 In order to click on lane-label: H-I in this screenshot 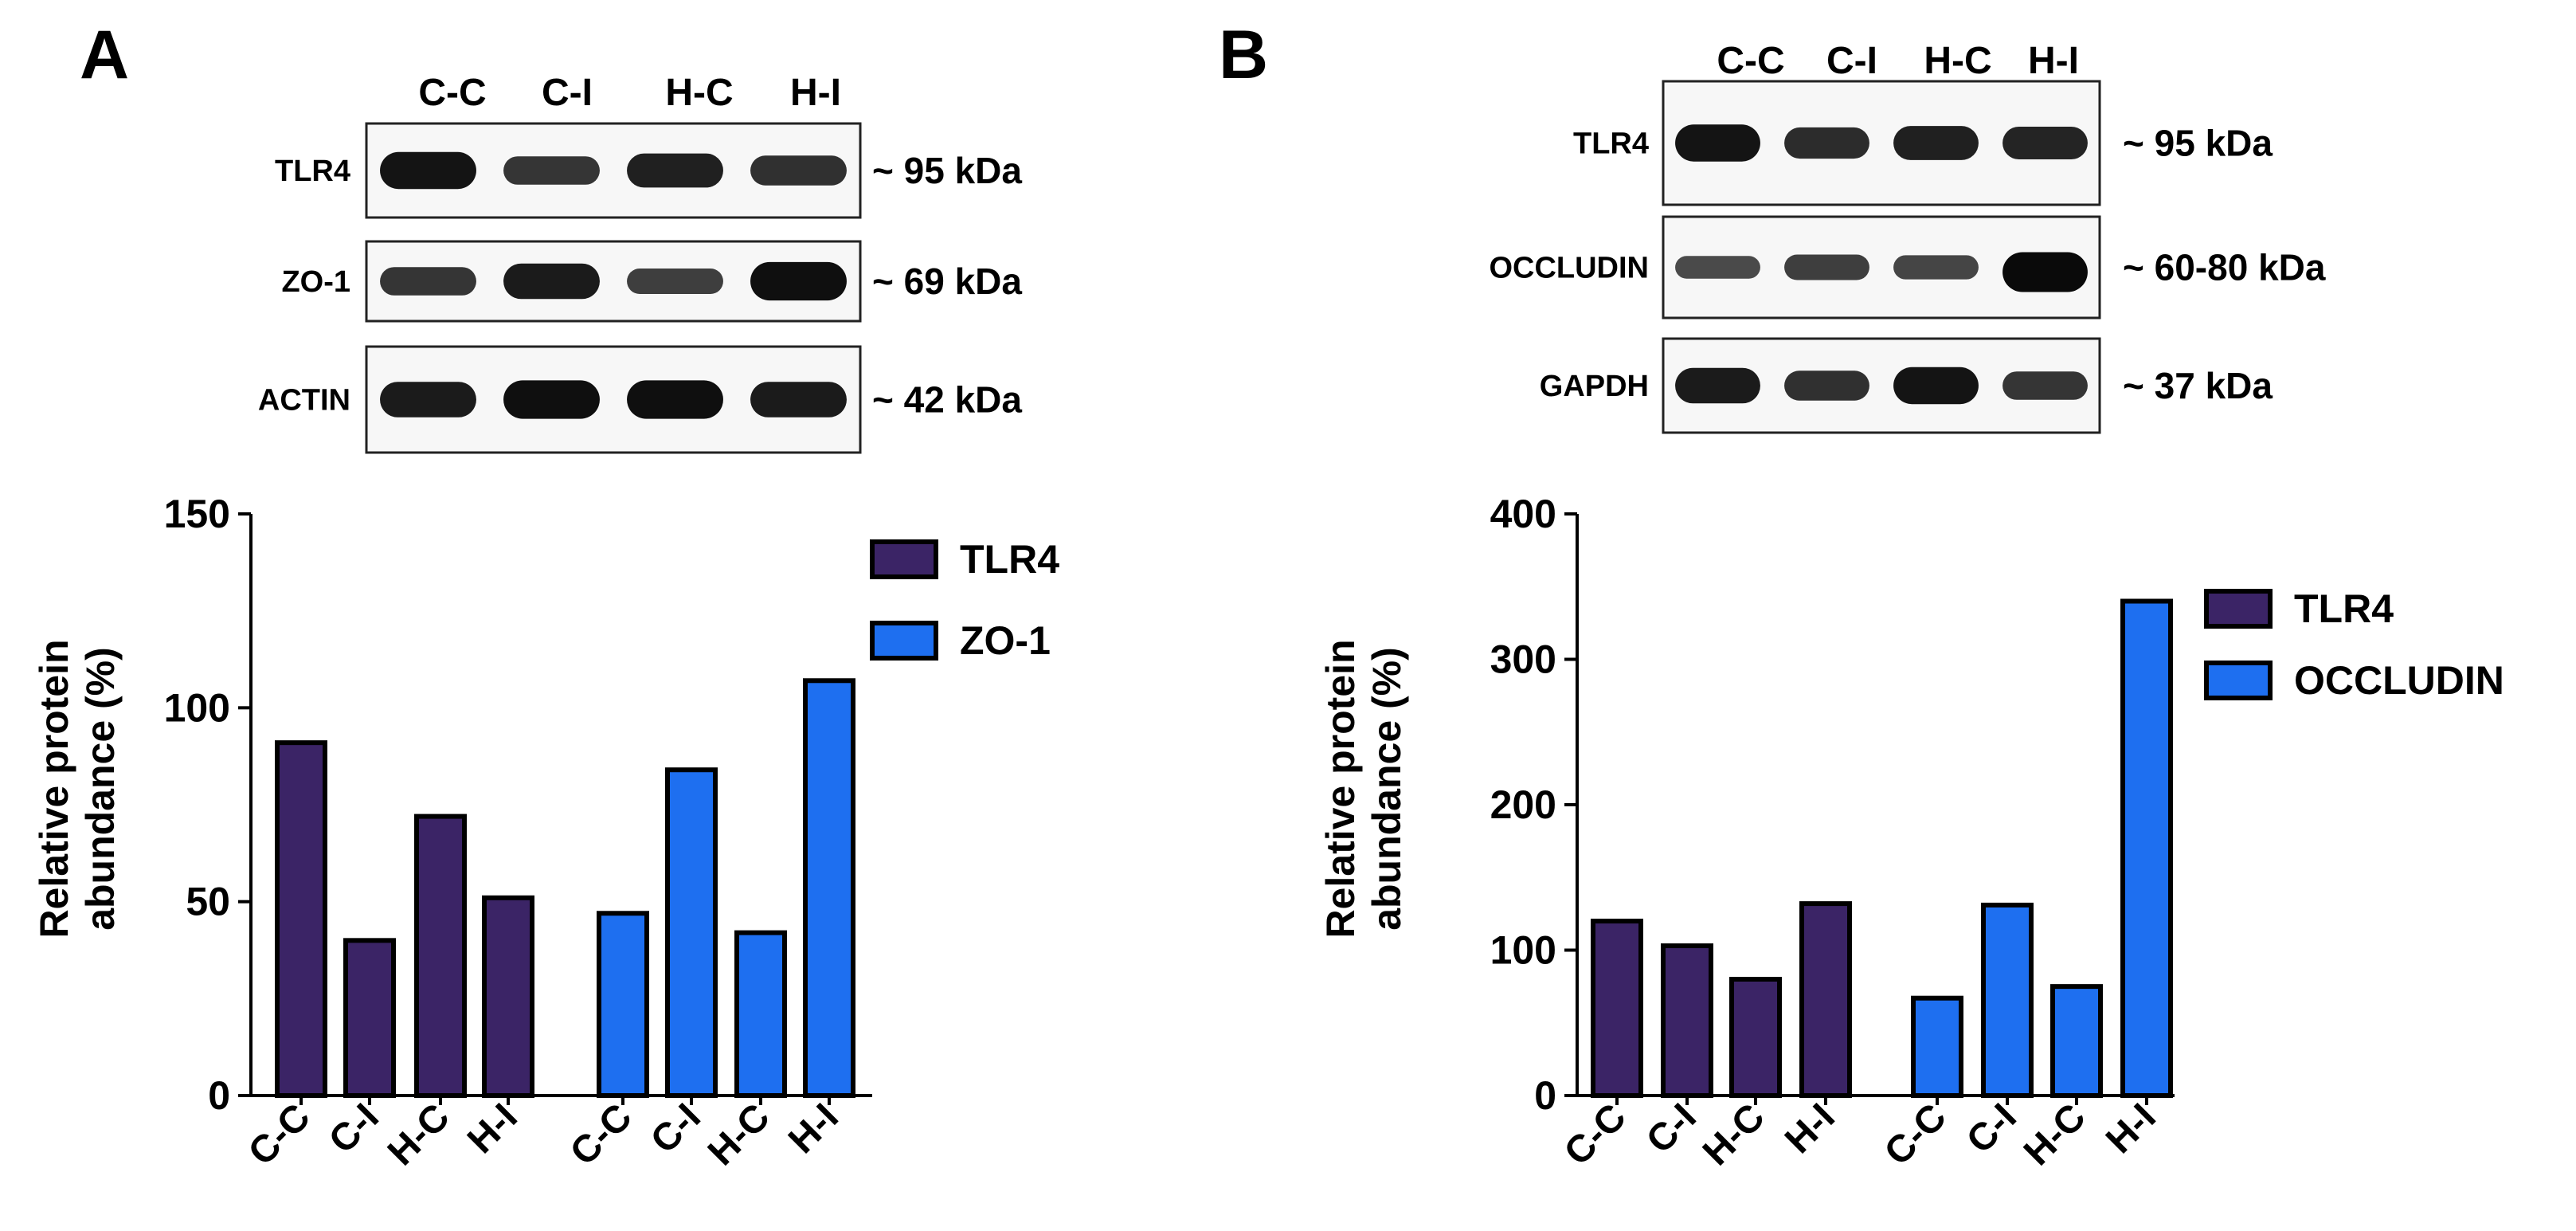, I will do `click(815, 93)`.